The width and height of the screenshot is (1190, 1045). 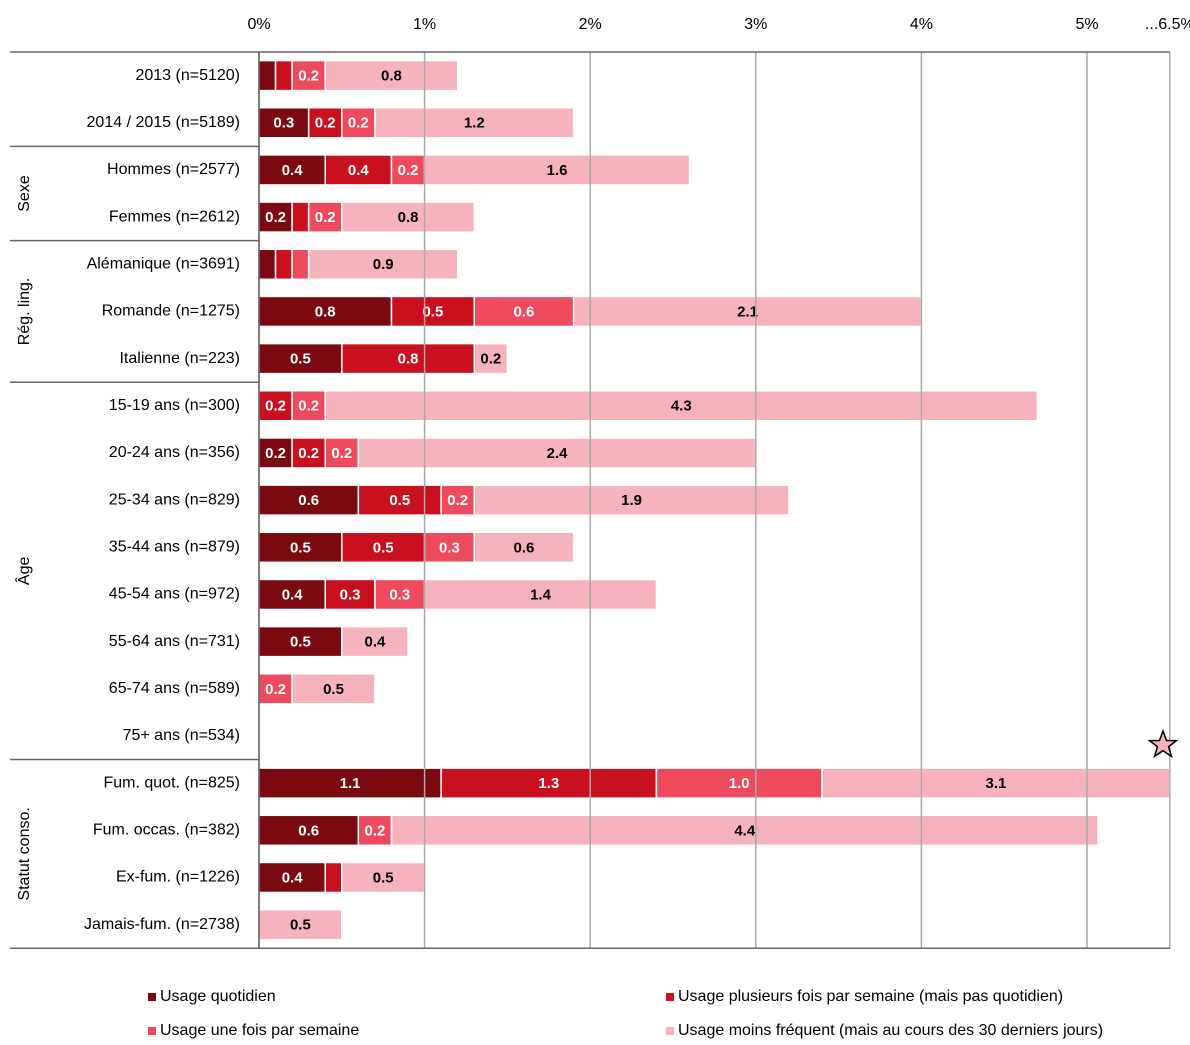 What do you see at coordinates (557, 170) in the screenshot?
I see `bar-value-label: 1.6` at bounding box center [557, 170].